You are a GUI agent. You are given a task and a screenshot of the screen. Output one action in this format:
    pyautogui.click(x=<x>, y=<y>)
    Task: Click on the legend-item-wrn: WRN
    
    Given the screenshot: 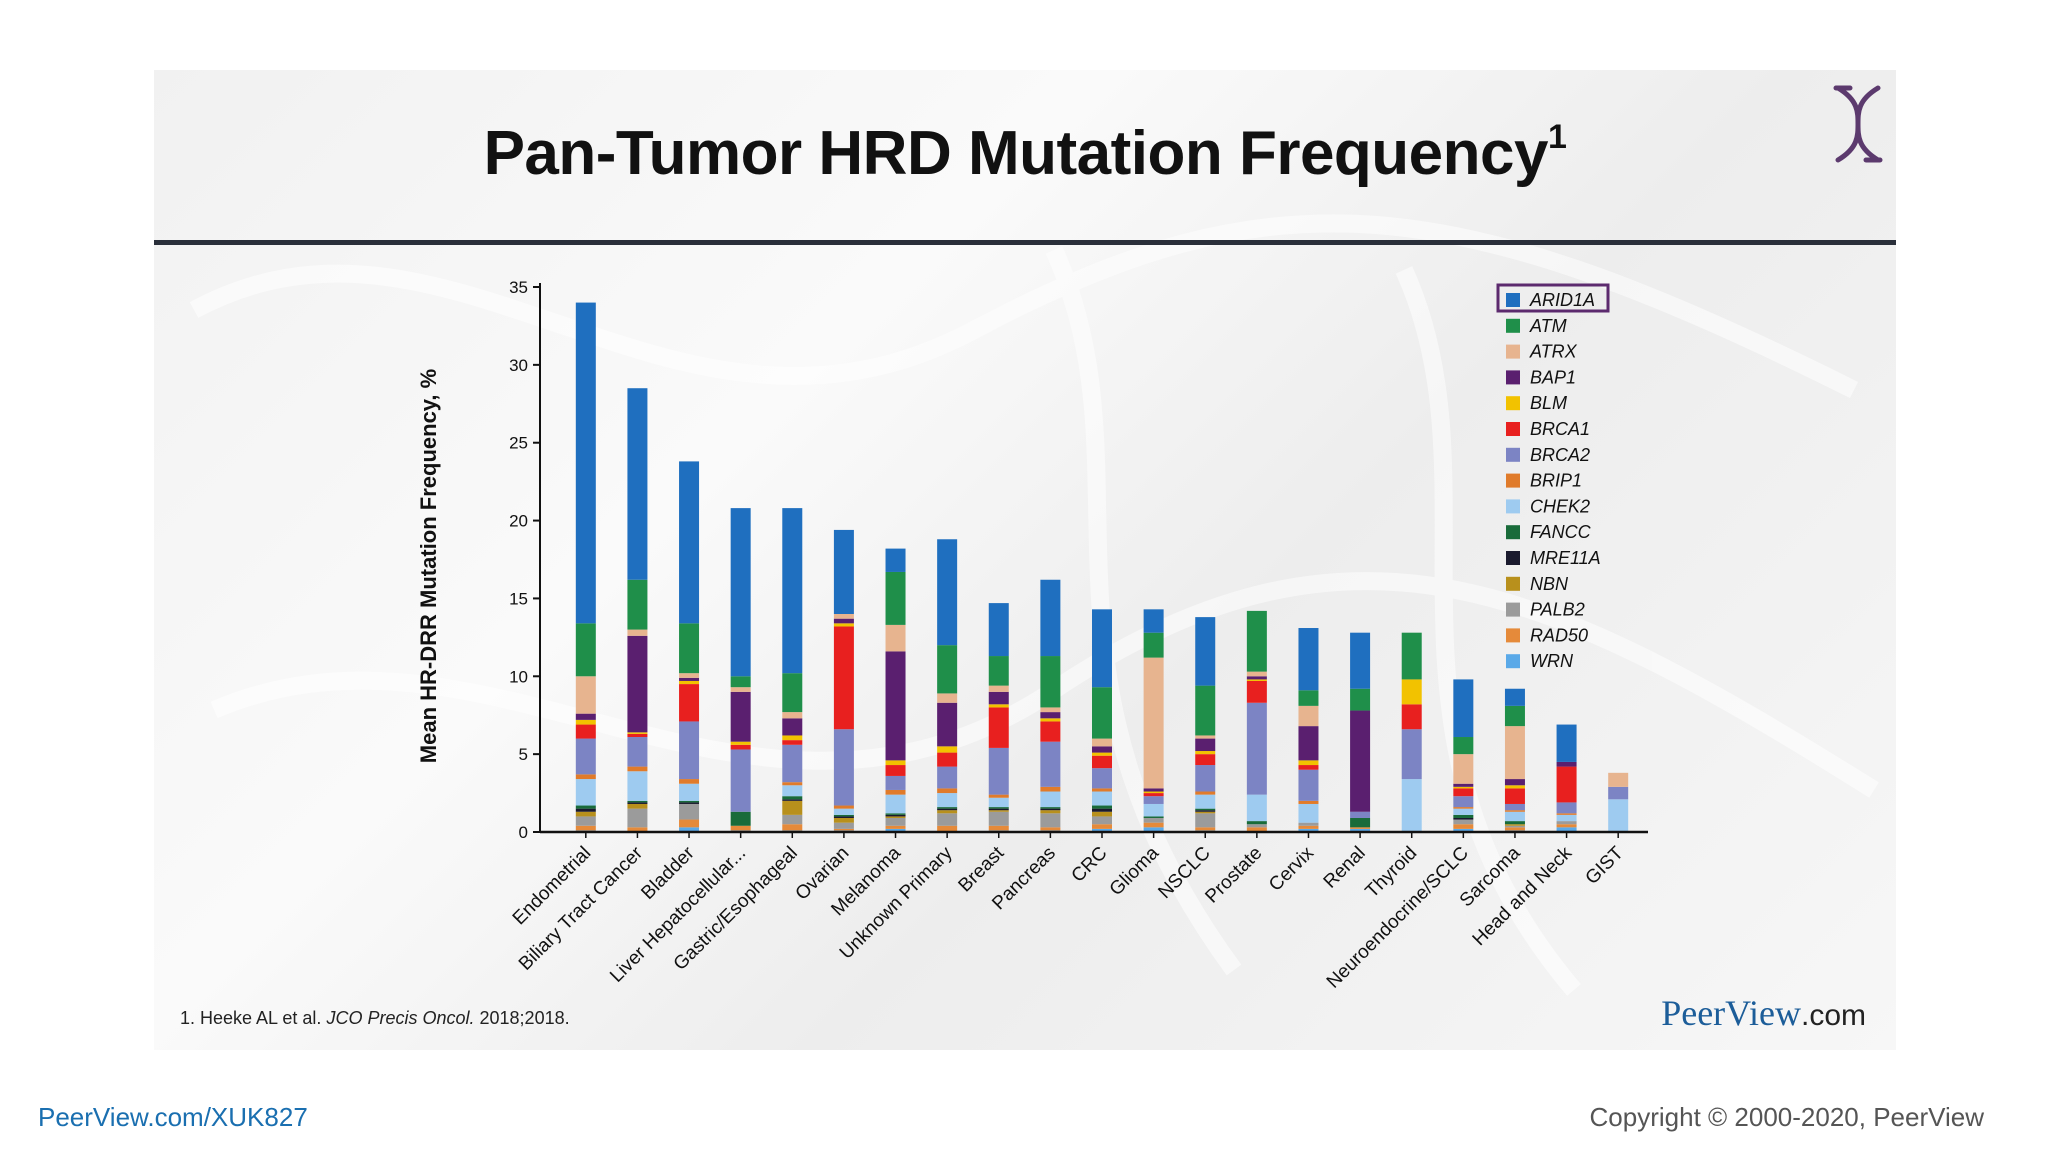 What is the action you would take?
    pyautogui.click(x=1540, y=661)
    